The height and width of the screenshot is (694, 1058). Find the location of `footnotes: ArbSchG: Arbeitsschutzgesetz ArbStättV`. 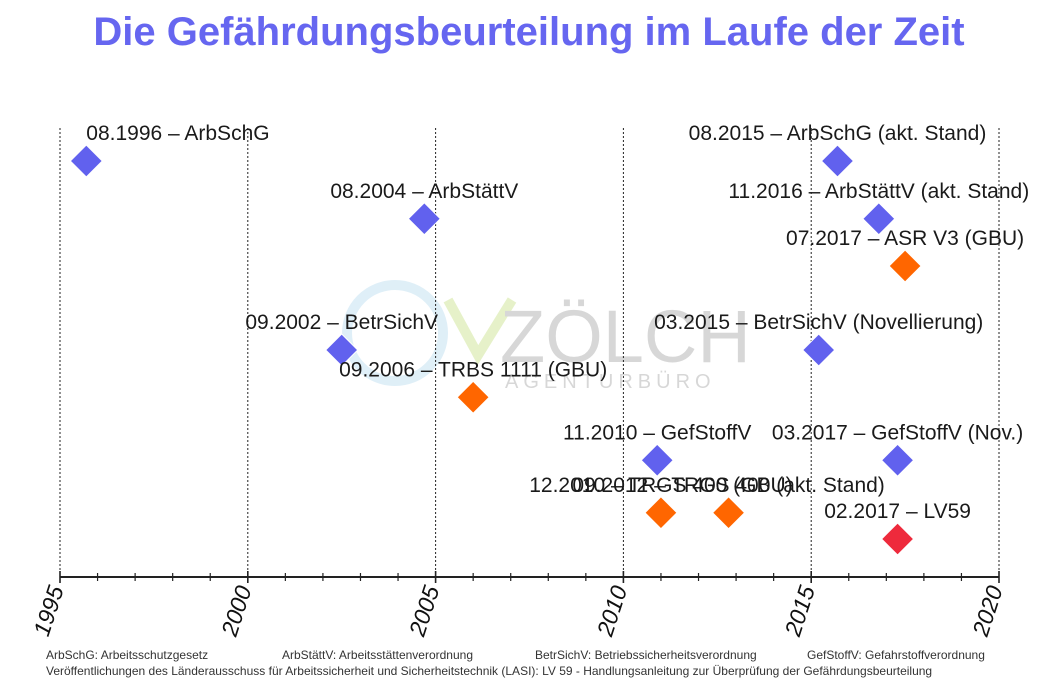

footnotes: ArbSchG: Arbeitsschutzgesetz ArbStättV is located at coordinates (546, 663).